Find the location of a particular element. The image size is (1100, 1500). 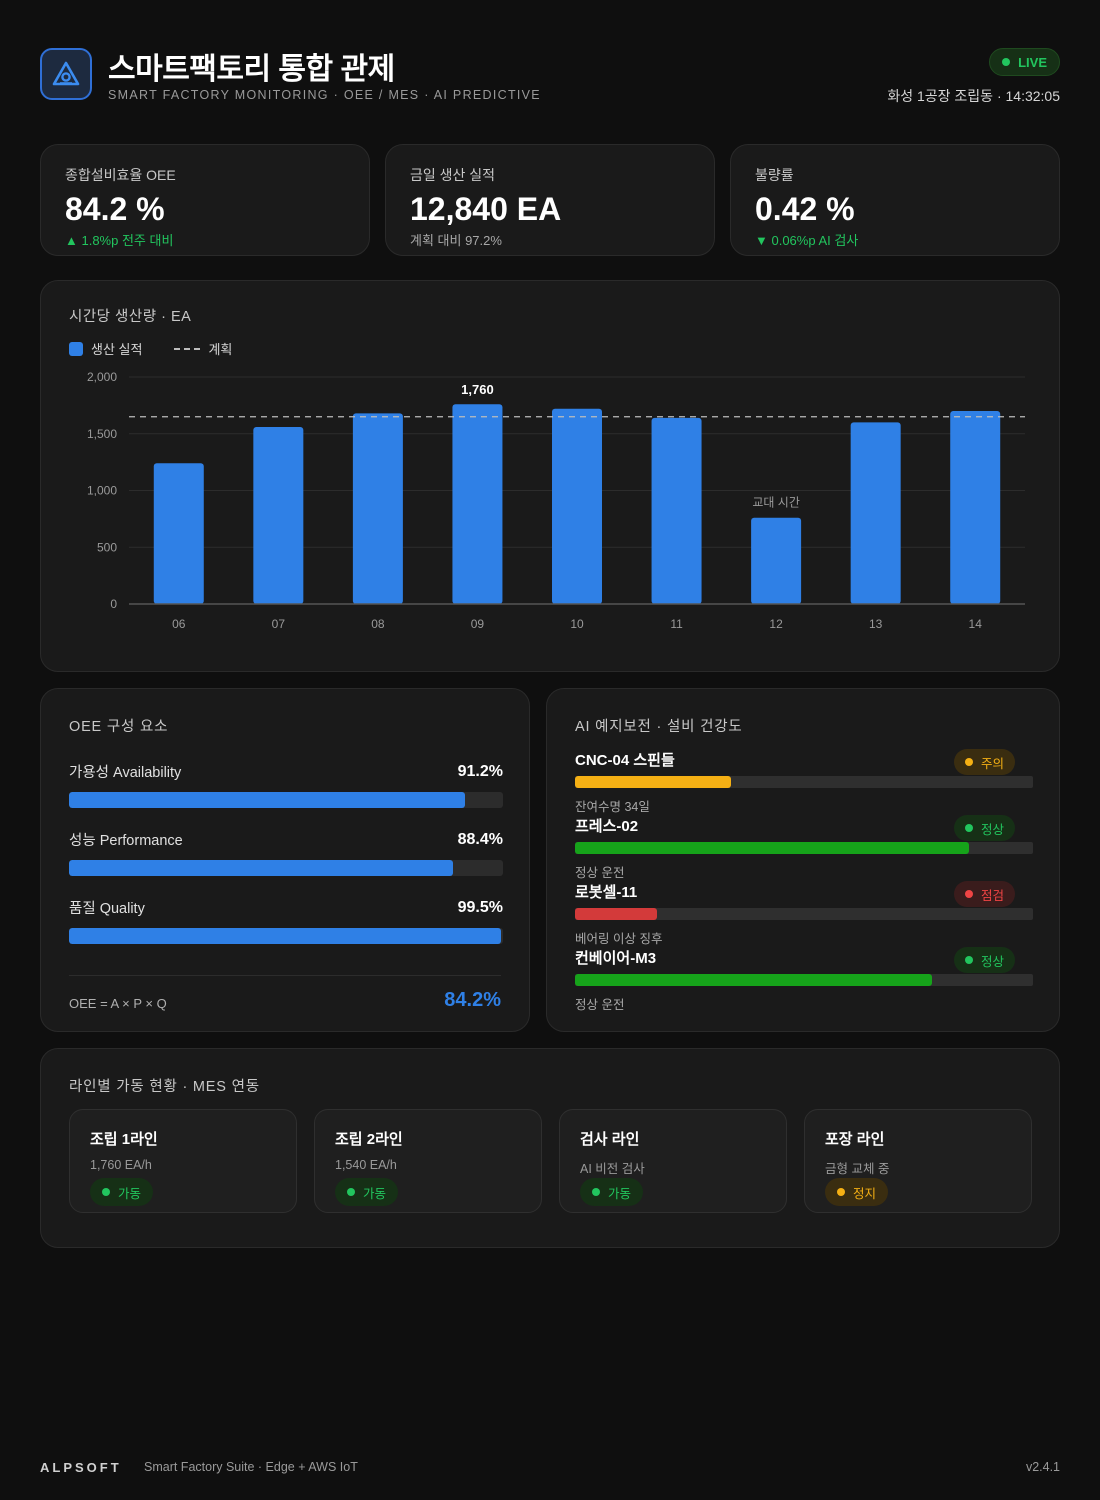

live-label: LIVE is located at coordinates (1032, 62).